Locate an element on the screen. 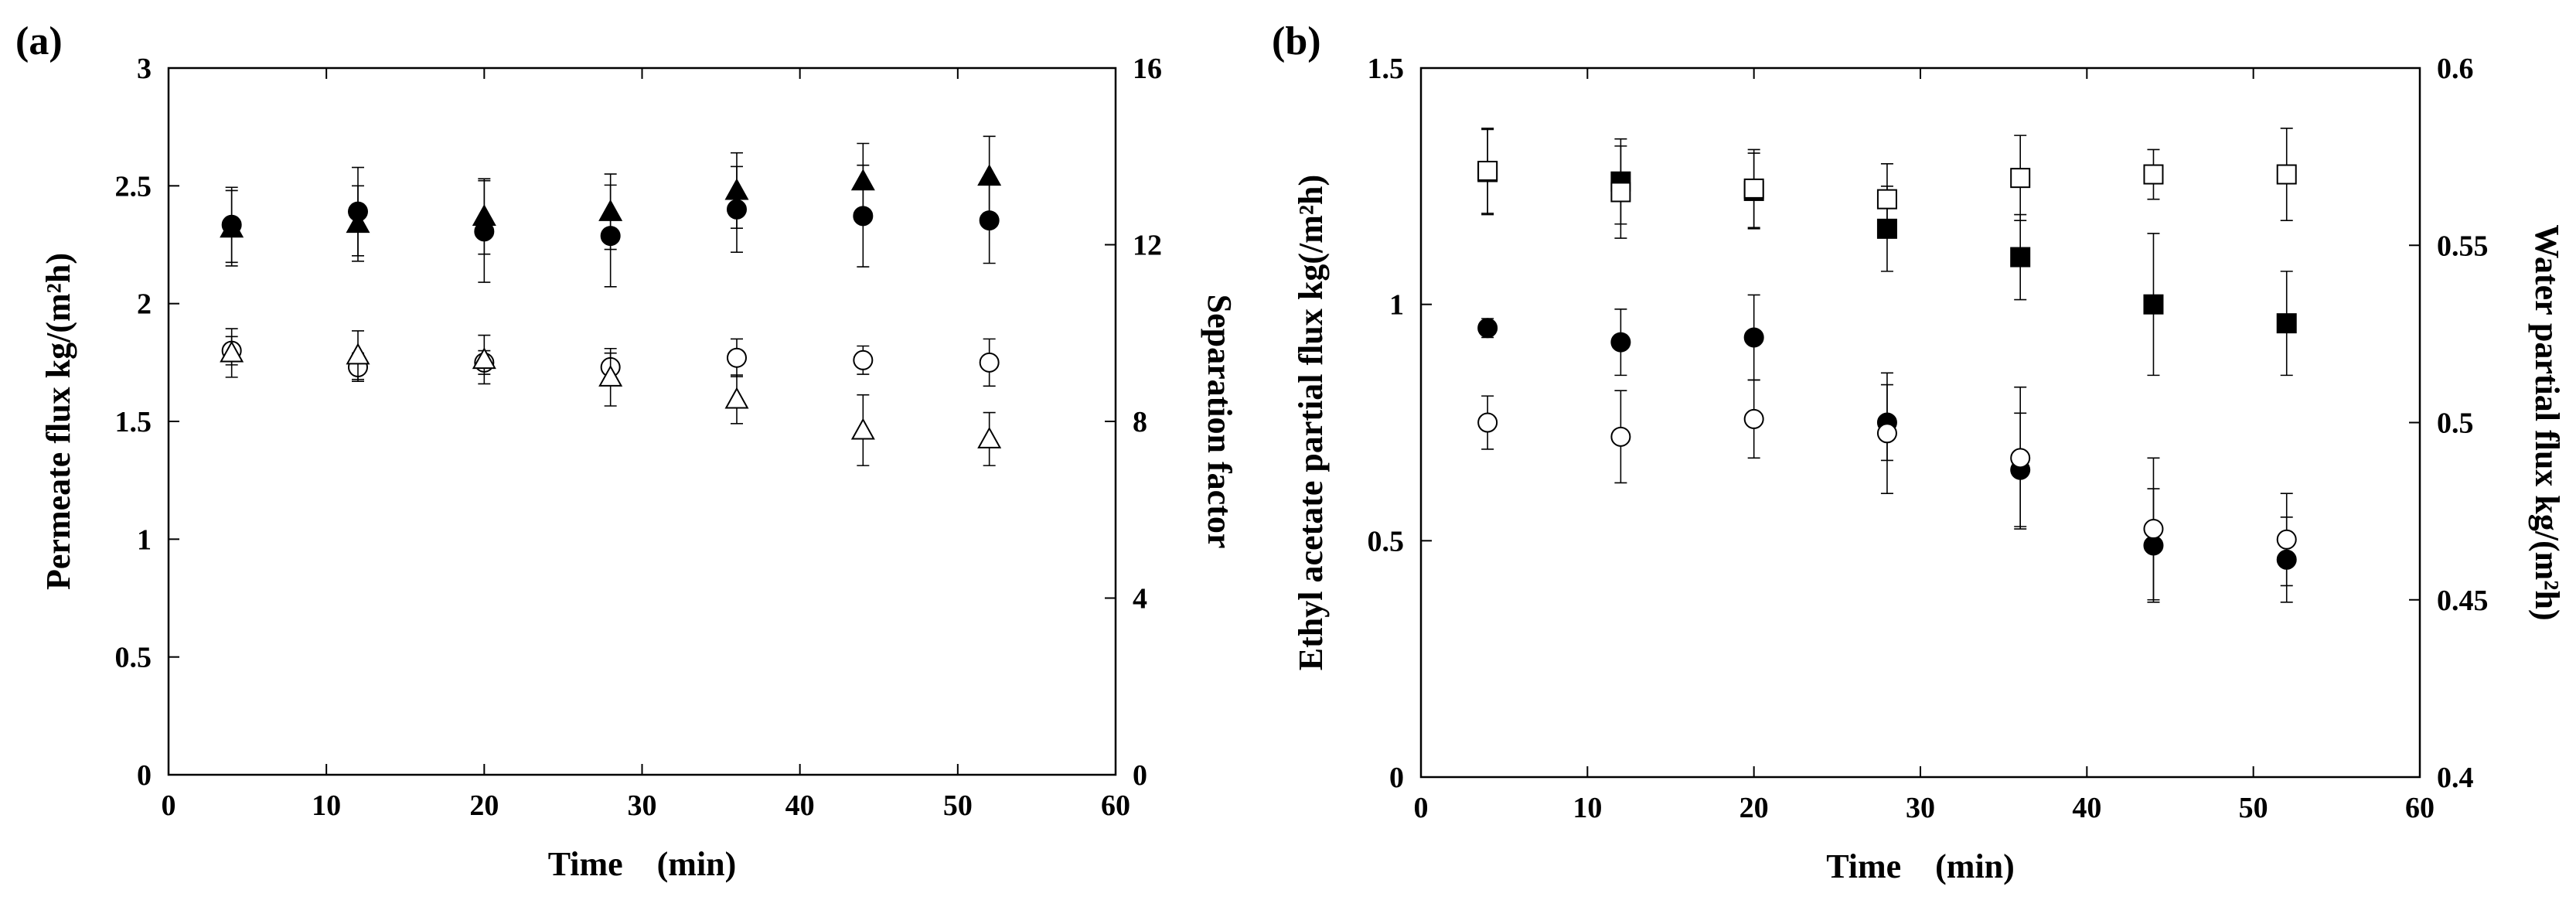 The height and width of the screenshot is (924, 2576). y2-tick-label: 0.6 is located at coordinates (2455, 69).